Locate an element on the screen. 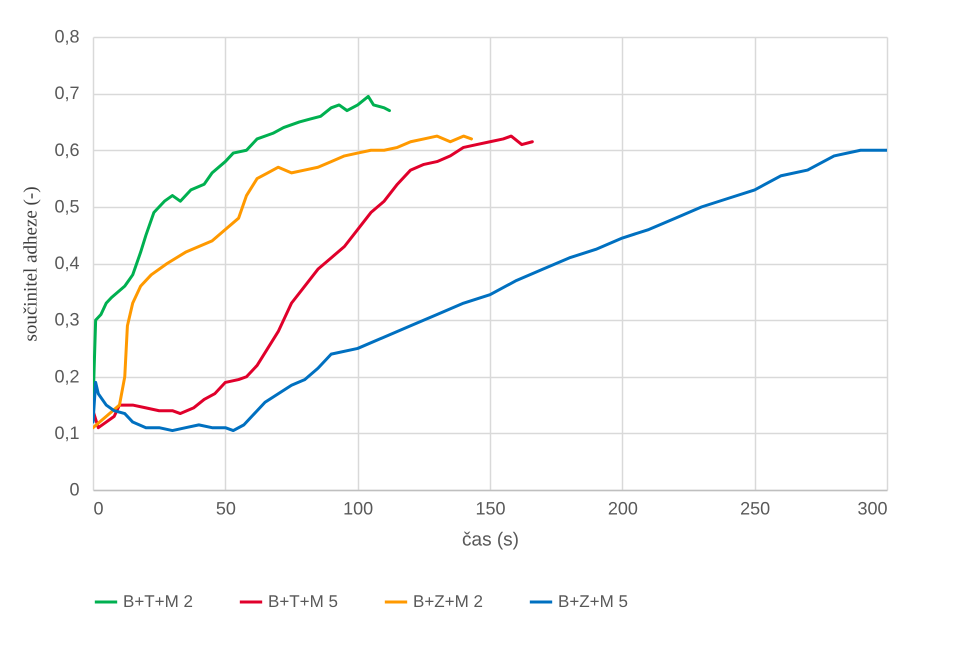  x-axis-title: čas (s) is located at coordinates (490, 540).